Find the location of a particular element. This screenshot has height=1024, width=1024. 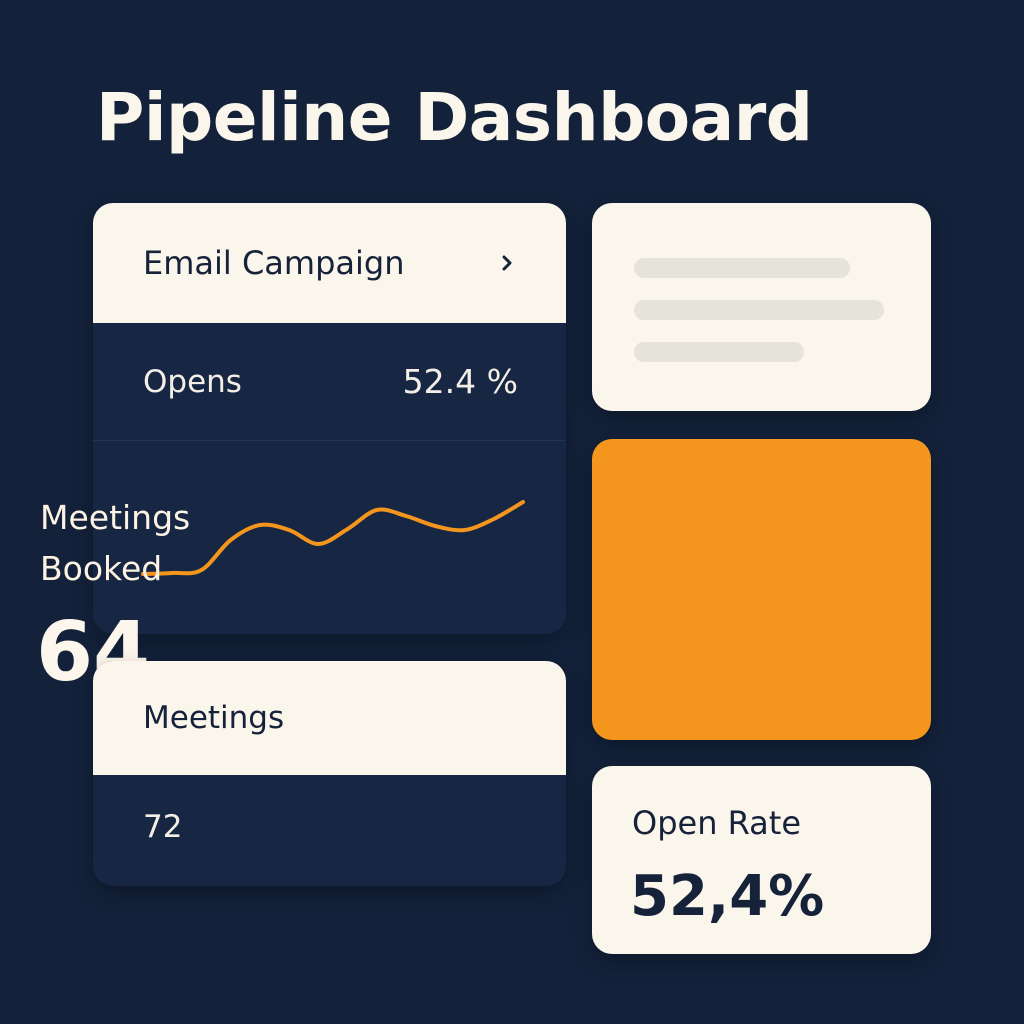

meetings-booked-card is located at coordinates (761, 589).